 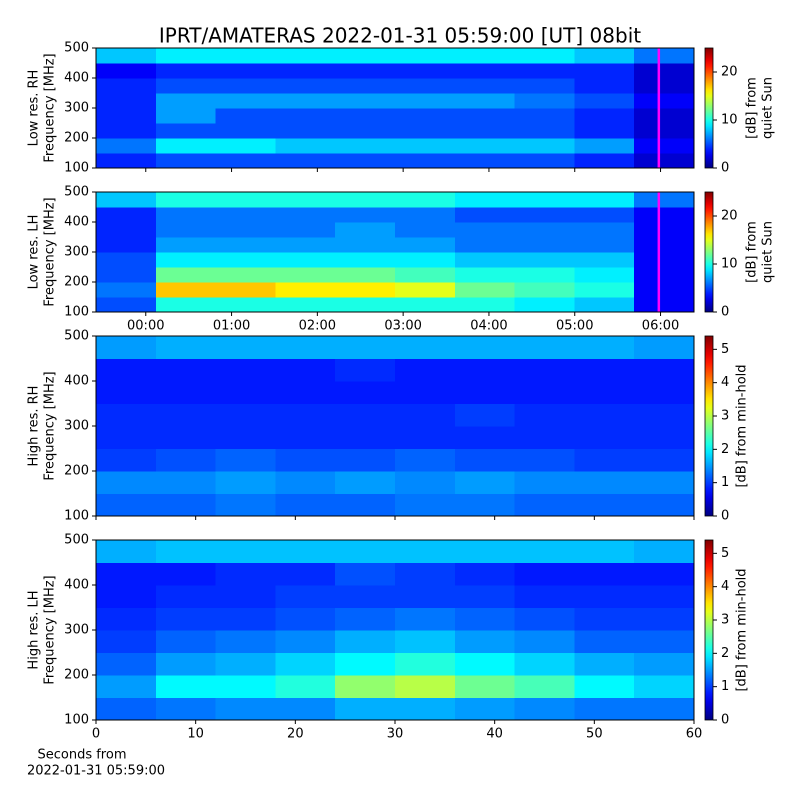 I want to click on y-tick-label: 400, so click(x=76, y=78).